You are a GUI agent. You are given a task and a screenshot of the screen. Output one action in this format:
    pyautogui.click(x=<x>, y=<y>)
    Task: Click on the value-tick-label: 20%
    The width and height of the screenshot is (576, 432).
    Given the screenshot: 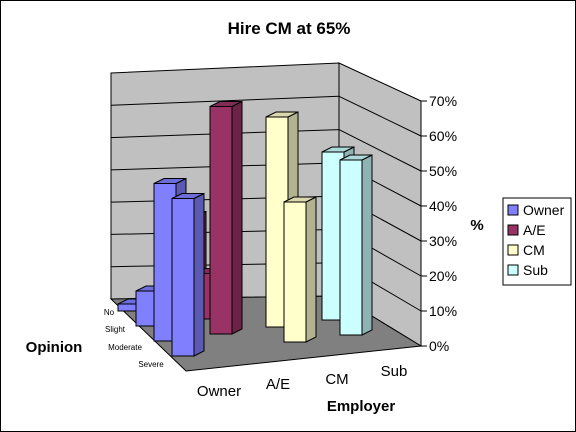 What is the action you would take?
    pyautogui.click(x=443, y=276)
    